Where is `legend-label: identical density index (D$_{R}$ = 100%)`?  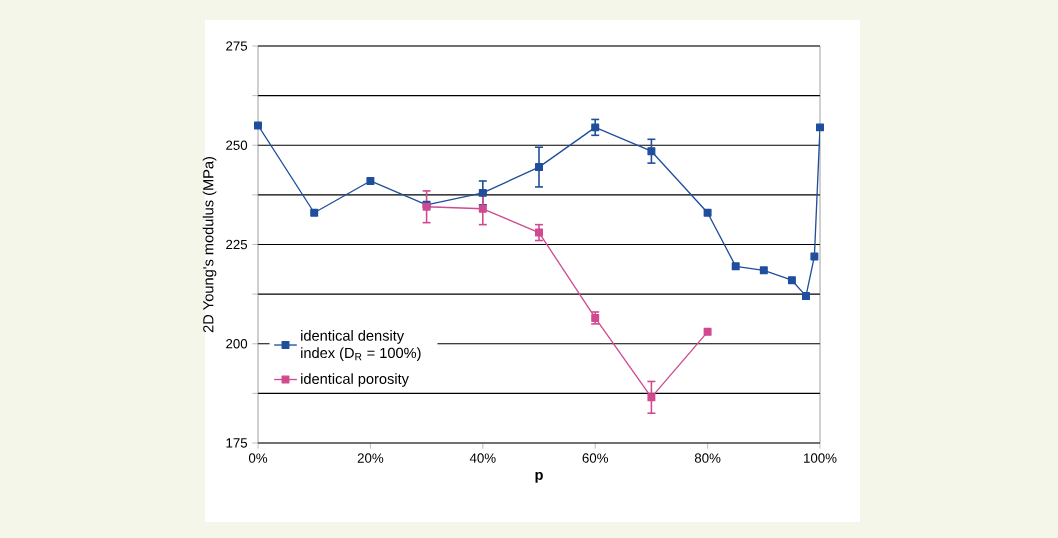 legend-label: identical density index (D$_{R}$ = 100%) is located at coordinates (361, 345).